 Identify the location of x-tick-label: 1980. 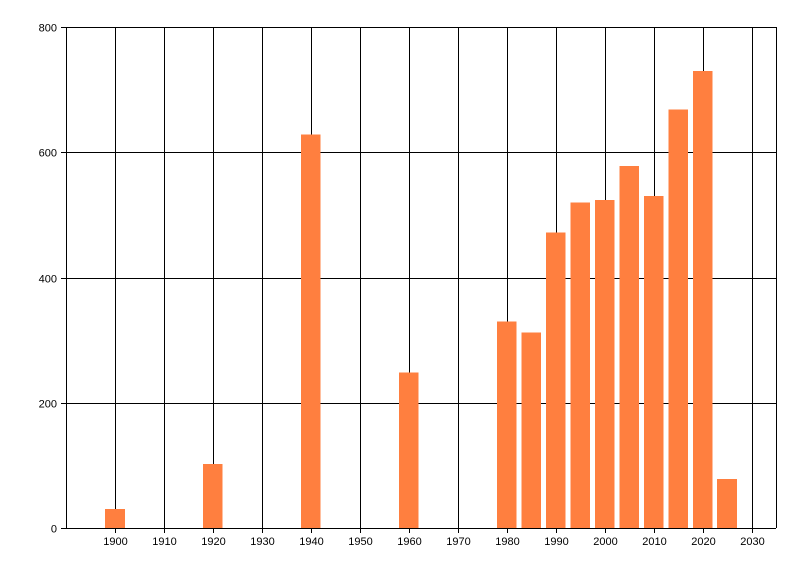
(507, 542).